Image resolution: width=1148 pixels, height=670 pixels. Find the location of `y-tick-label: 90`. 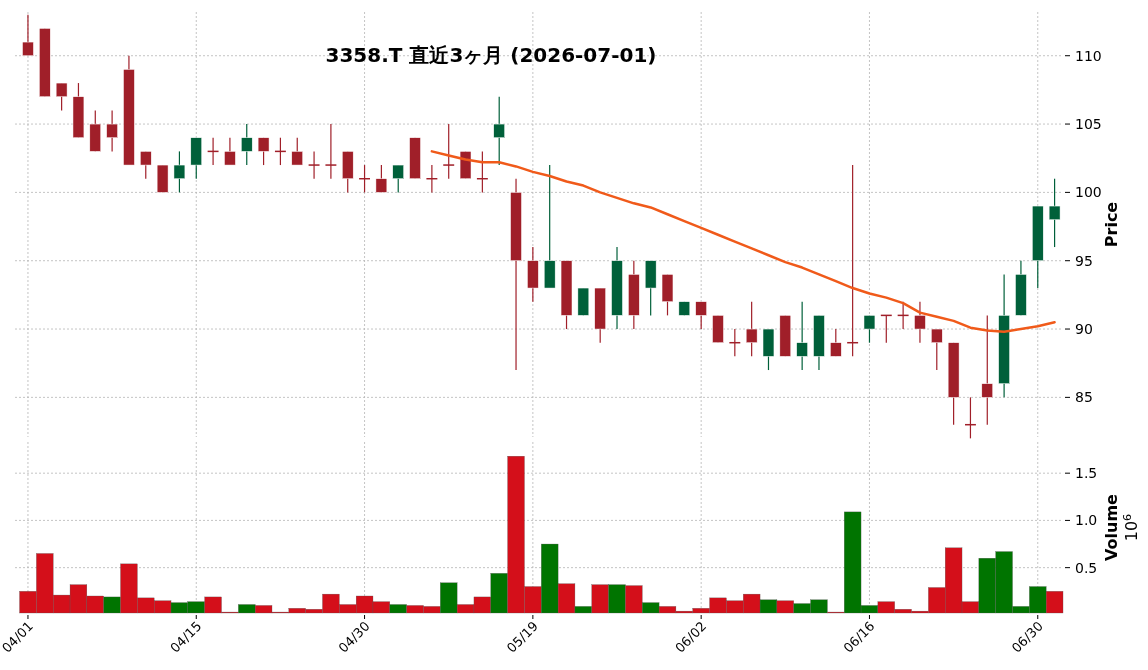

y-tick-label: 90 is located at coordinates (1084, 329).